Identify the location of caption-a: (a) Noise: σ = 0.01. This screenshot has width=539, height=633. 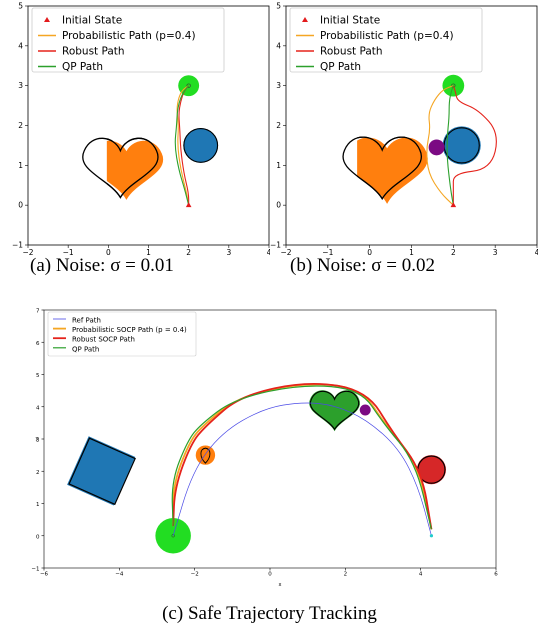
(102, 265).